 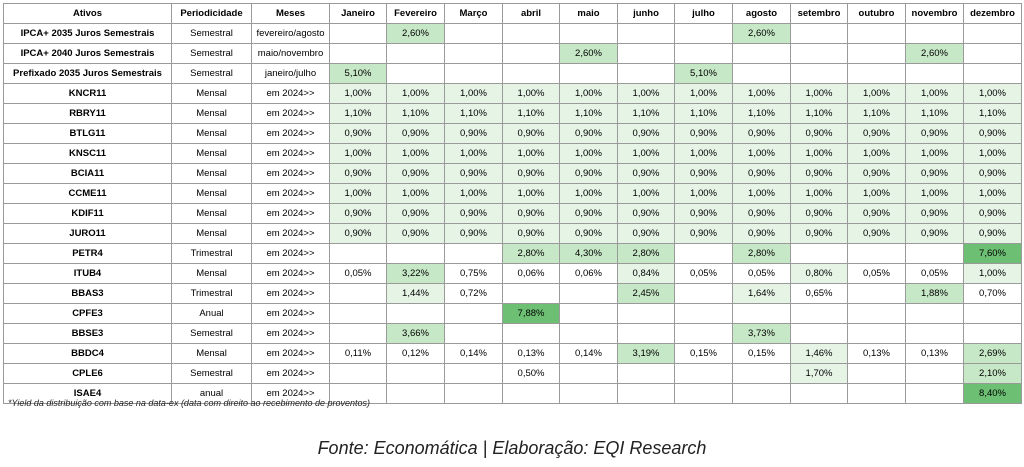 I want to click on yield-cell: 0,13%, so click(x=531, y=353).